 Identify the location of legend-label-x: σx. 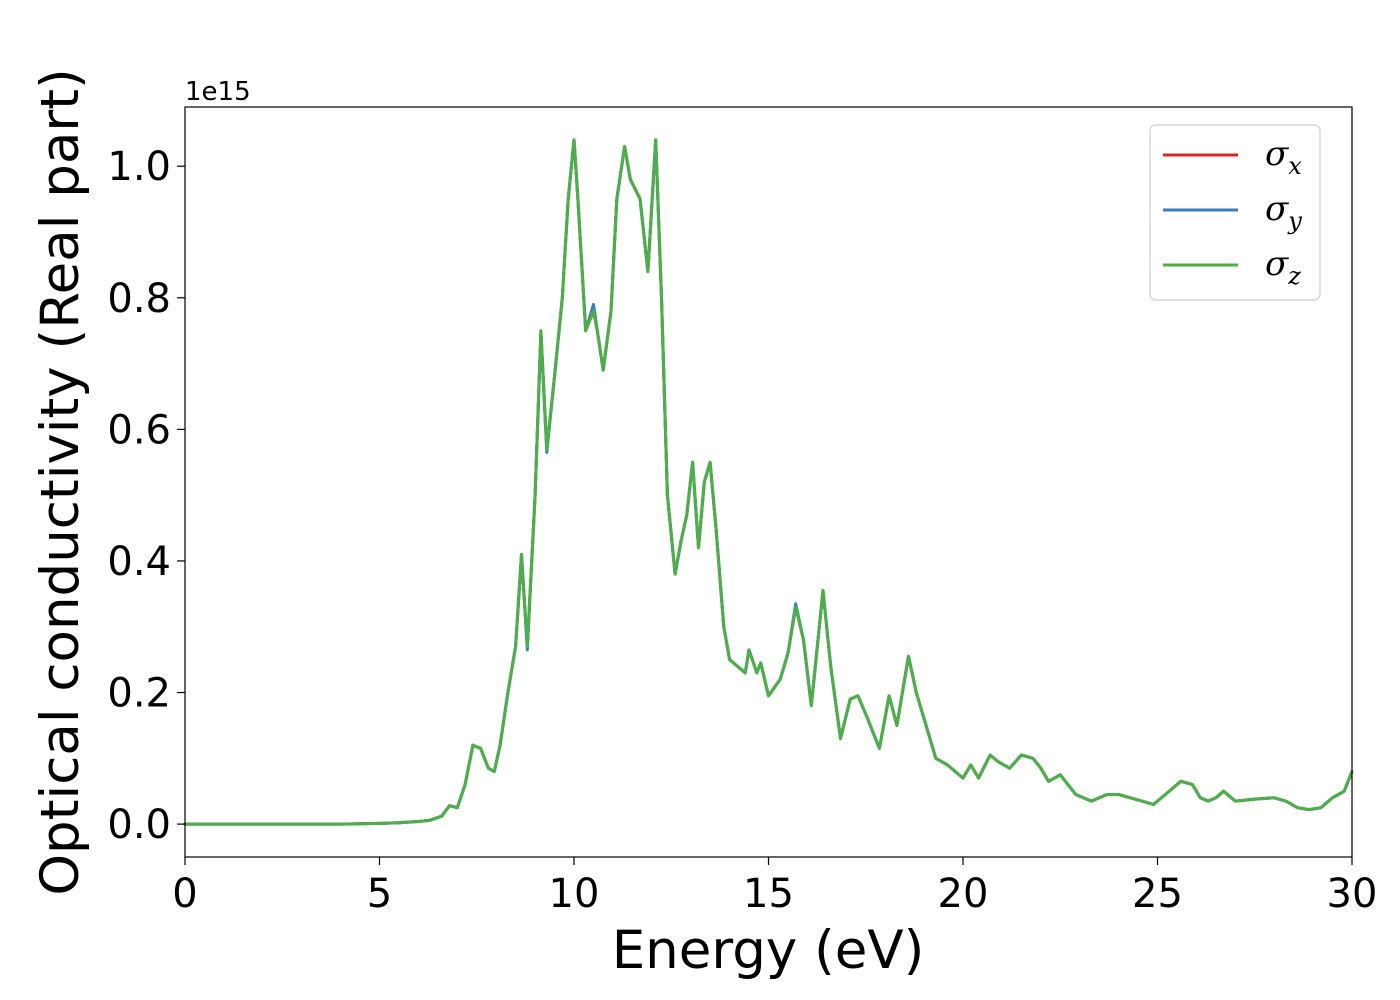
(1283, 157).